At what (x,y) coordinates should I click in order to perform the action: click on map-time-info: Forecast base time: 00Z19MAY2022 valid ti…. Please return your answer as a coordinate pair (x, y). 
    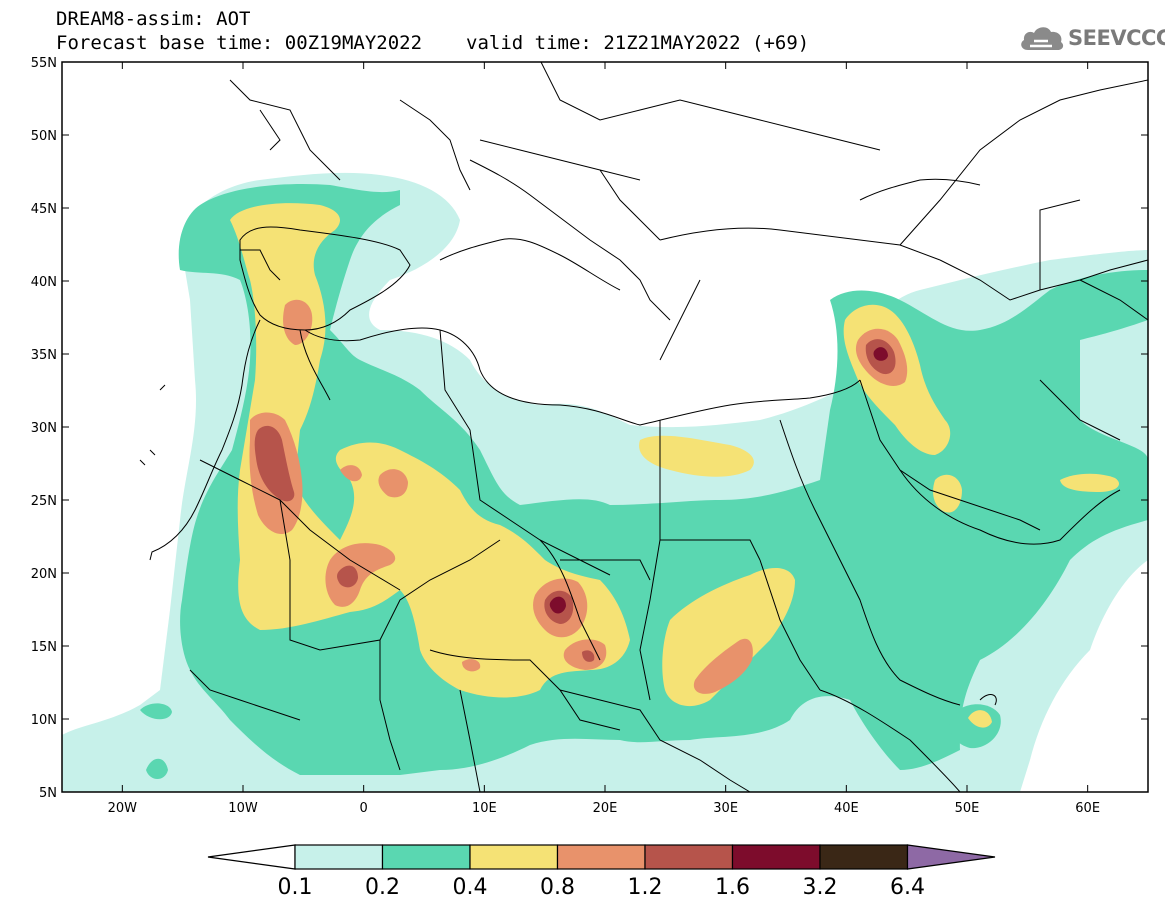
    Looking at the image, I should click on (432, 43).